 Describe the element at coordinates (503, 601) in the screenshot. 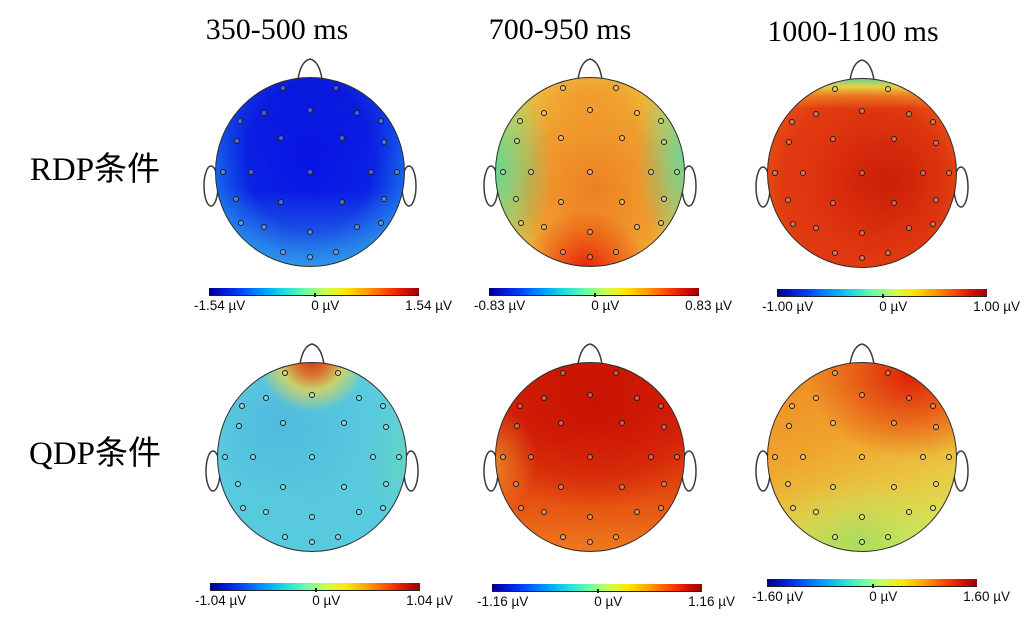

I see `colorbar-min-label: -1.16 µV` at that location.